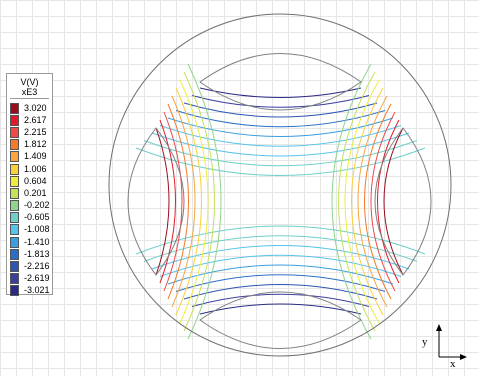 This screenshot has height=376, width=479. Describe the element at coordinates (425, 342) in the screenshot. I see `y-axis-label: y` at that location.